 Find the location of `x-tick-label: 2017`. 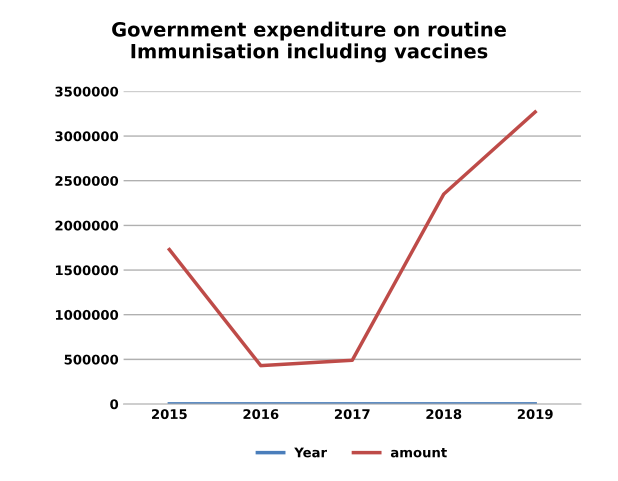

x-tick-label: 2017 is located at coordinates (352, 414).